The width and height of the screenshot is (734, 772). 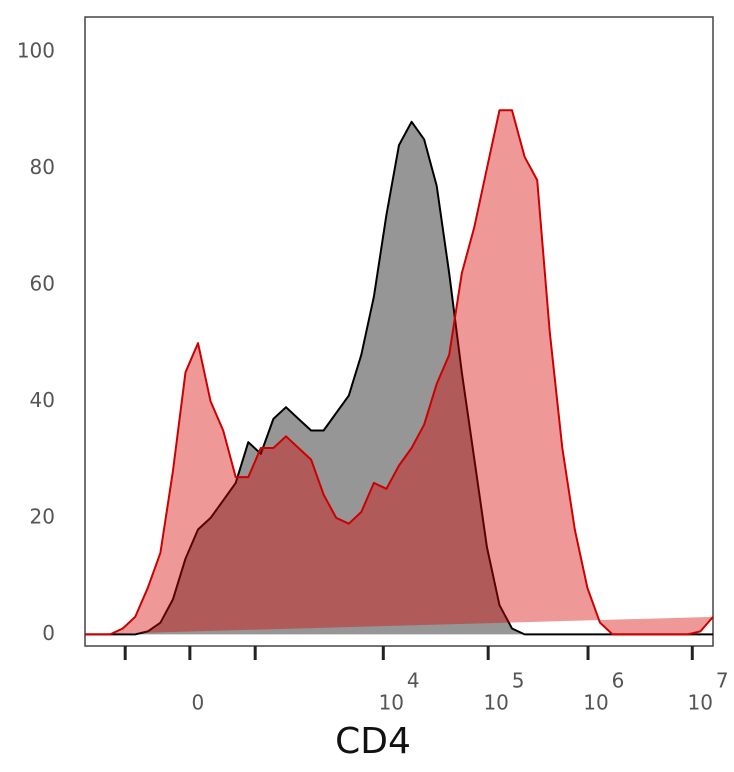 I want to click on y-tick-label: 40, so click(x=42, y=400).